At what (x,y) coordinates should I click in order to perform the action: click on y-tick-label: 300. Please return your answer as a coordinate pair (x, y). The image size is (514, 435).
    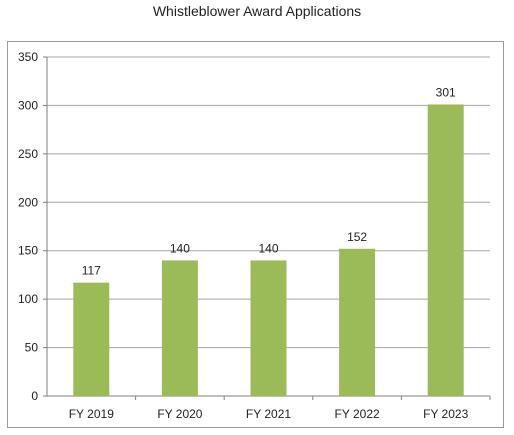
    Looking at the image, I should click on (28, 105).